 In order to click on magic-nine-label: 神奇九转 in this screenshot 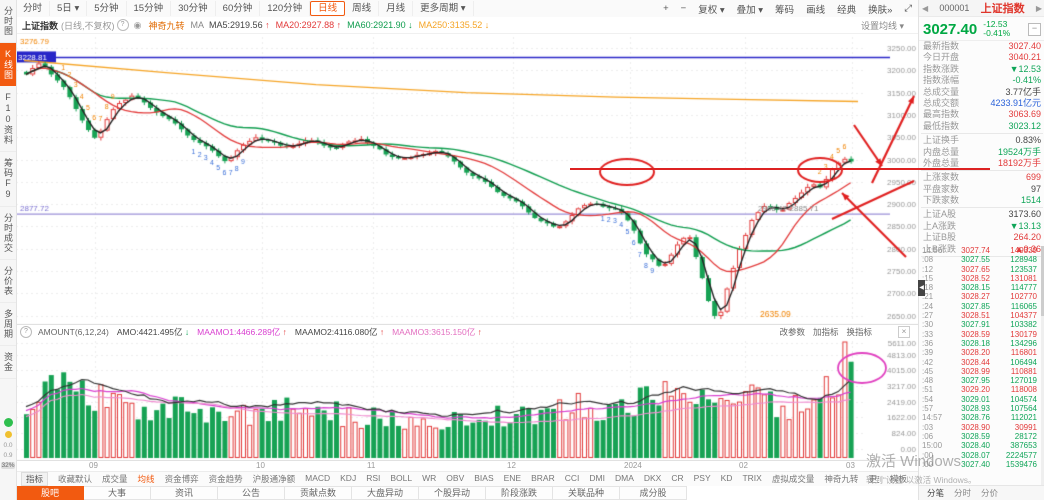, I will do `click(166, 25)`.